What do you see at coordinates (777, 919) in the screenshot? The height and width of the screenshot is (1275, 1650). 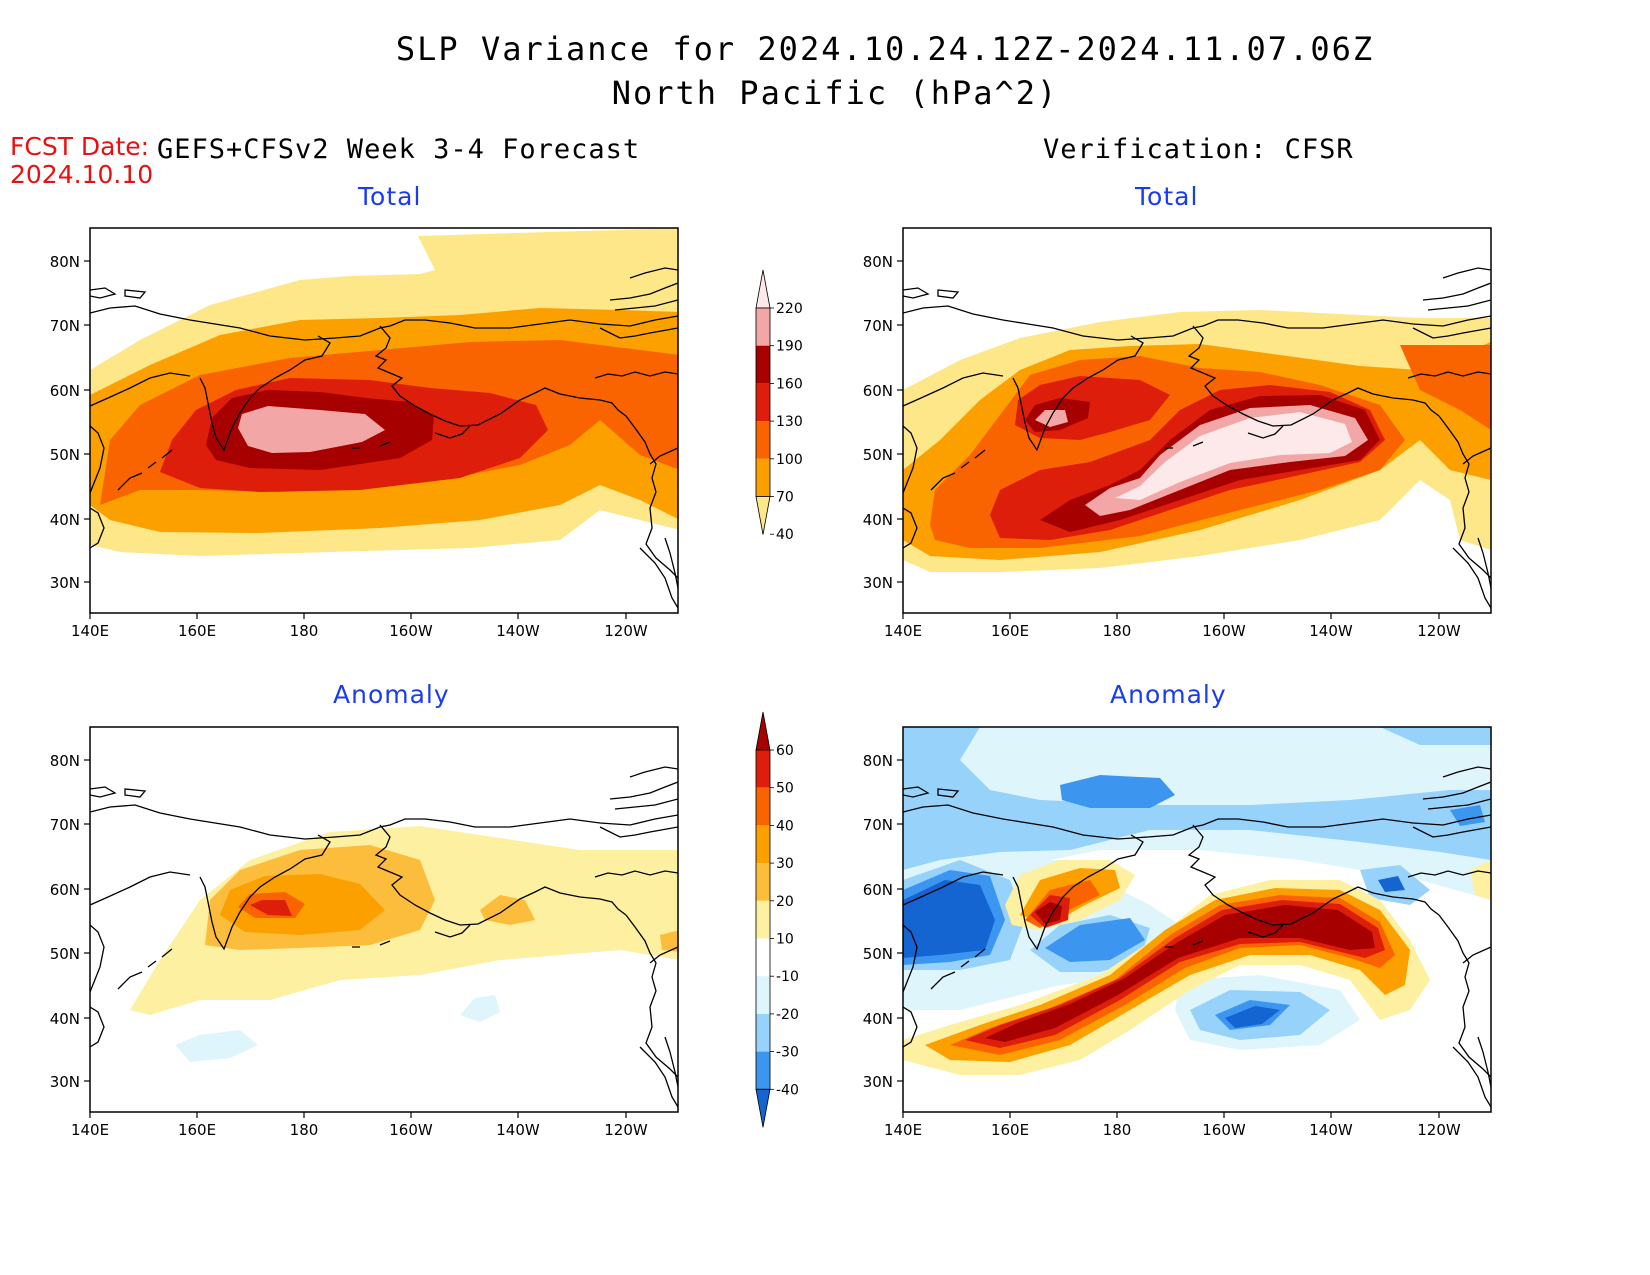 I see `colorbar-anomaly: 60 50 40 30 20 10 -10 -20 -30 -40` at bounding box center [777, 919].